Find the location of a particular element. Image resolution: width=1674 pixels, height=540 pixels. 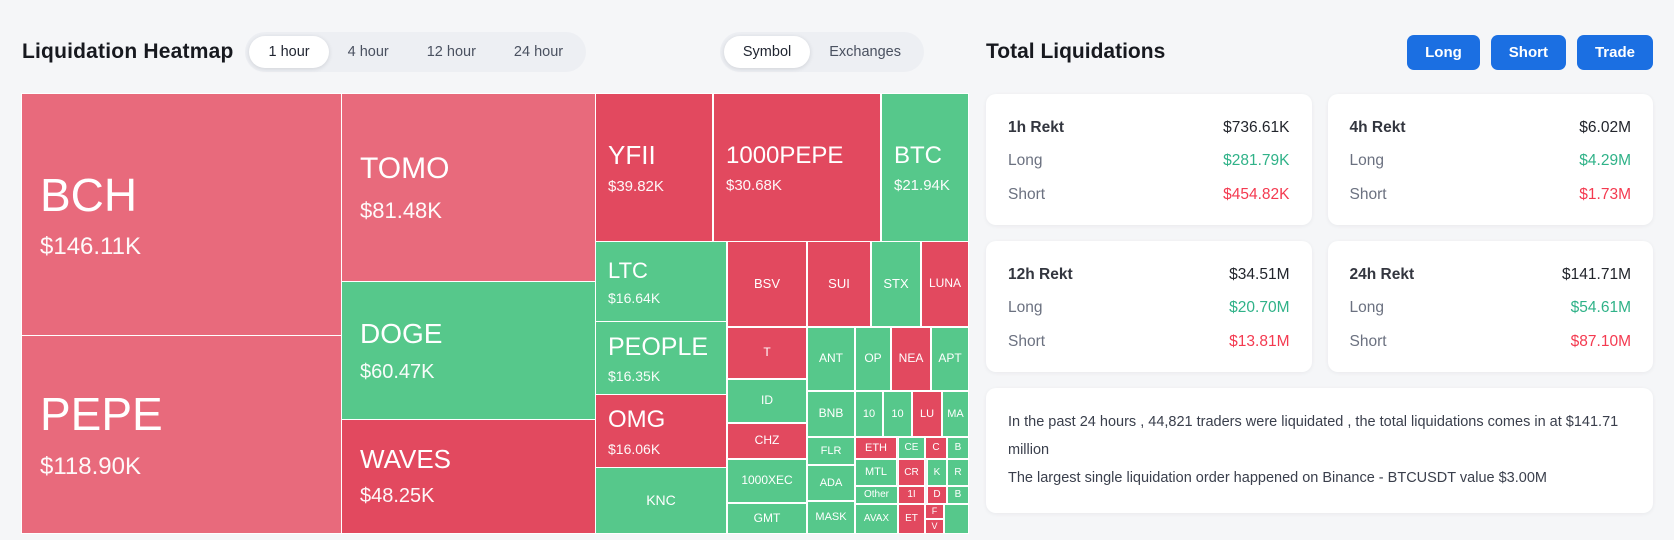

treemap-cell-t: T is located at coordinates (767, 353).